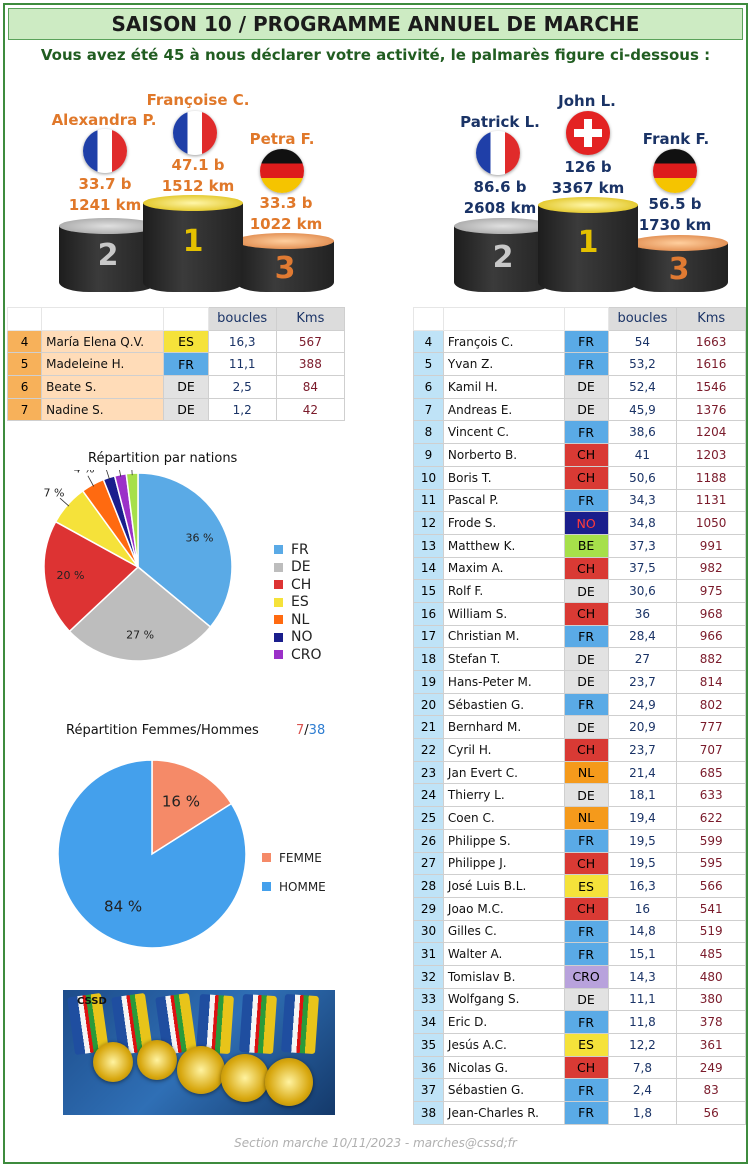  I want to click on flag-france-icon, so click(105, 151).